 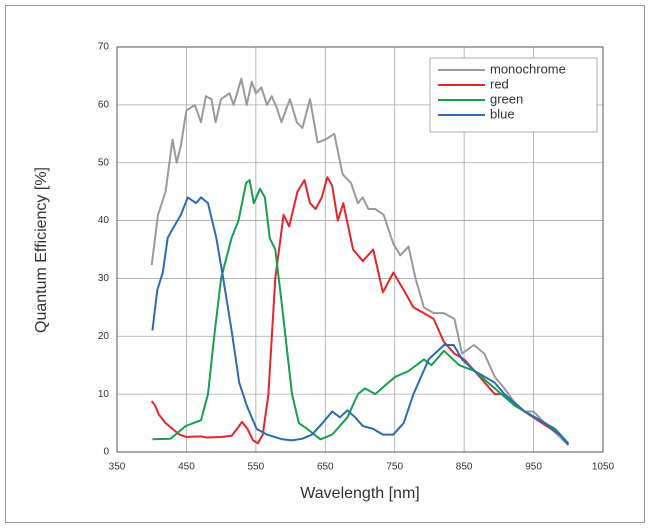 What do you see at coordinates (117, 467) in the screenshot?
I see `x-tick-label: 350` at bounding box center [117, 467].